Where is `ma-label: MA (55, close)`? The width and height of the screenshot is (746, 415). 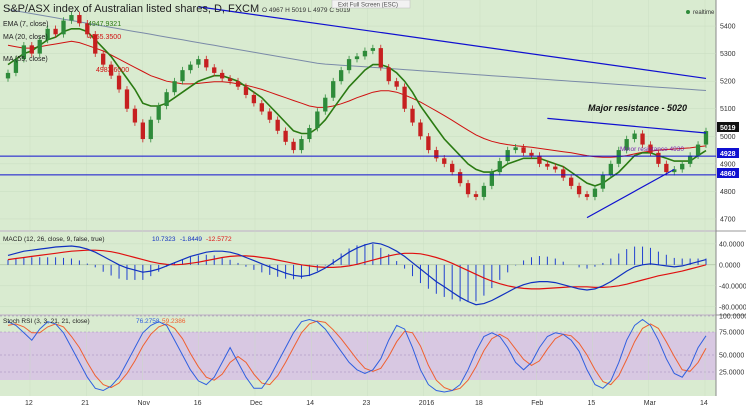 ma-label: MA (55, close) is located at coordinates (25, 59).